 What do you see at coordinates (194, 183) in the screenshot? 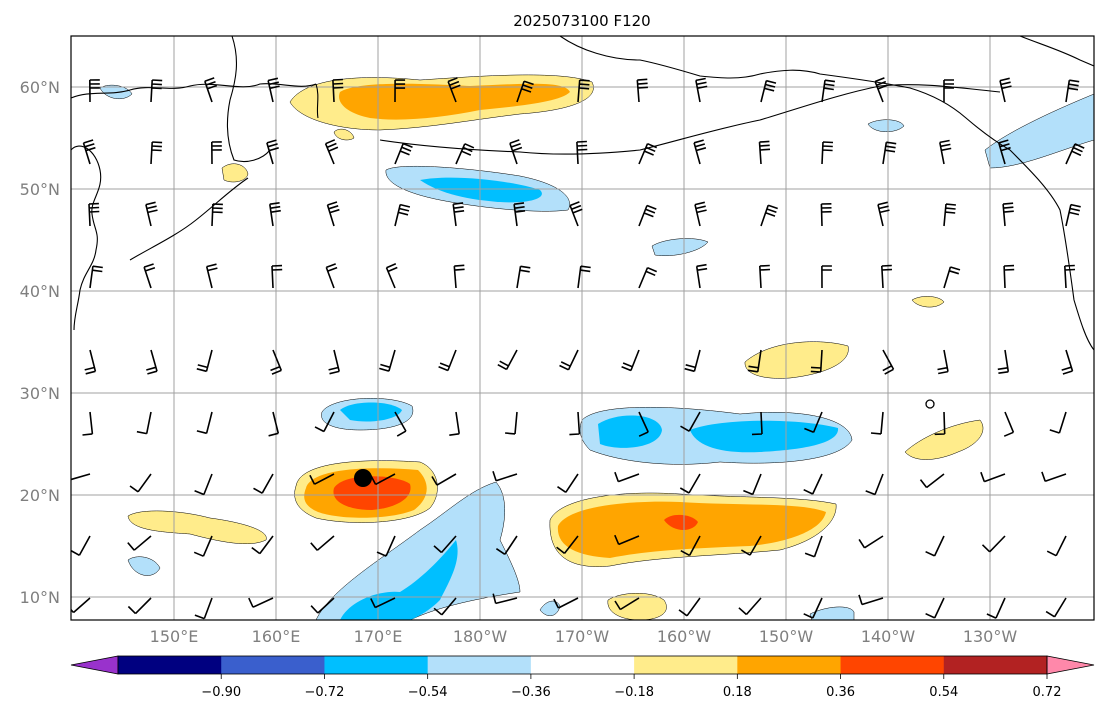
I see `coastline-asia` at bounding box center [194, 183].